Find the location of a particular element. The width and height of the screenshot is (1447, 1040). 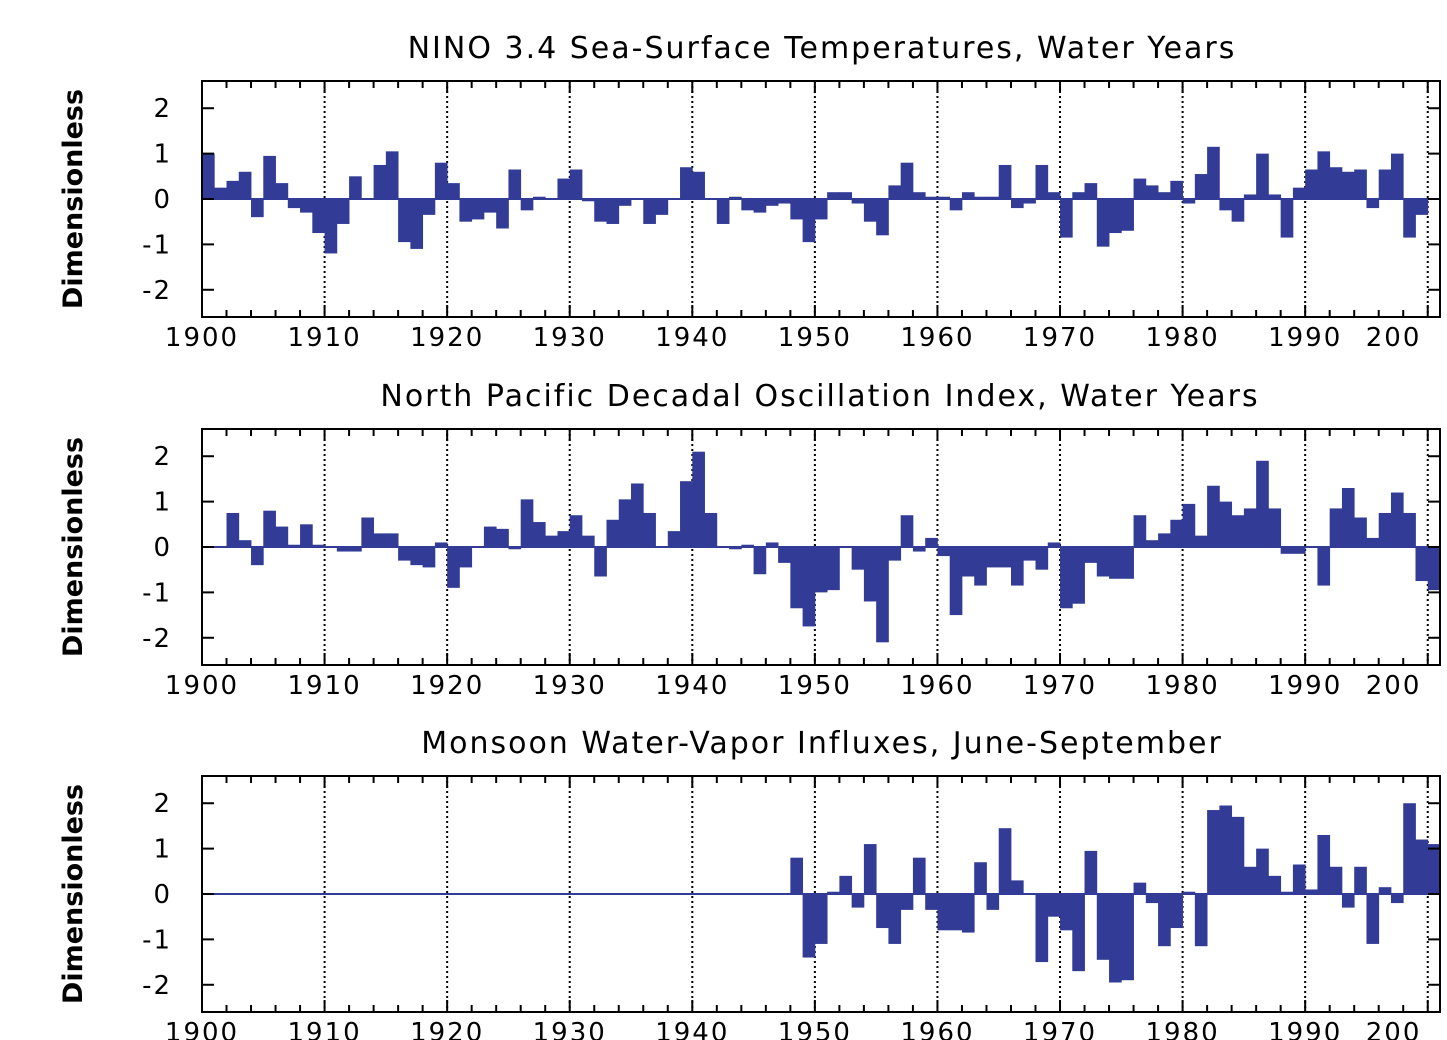

x-tick-label: 1930 is located at coordinates (570, 686).